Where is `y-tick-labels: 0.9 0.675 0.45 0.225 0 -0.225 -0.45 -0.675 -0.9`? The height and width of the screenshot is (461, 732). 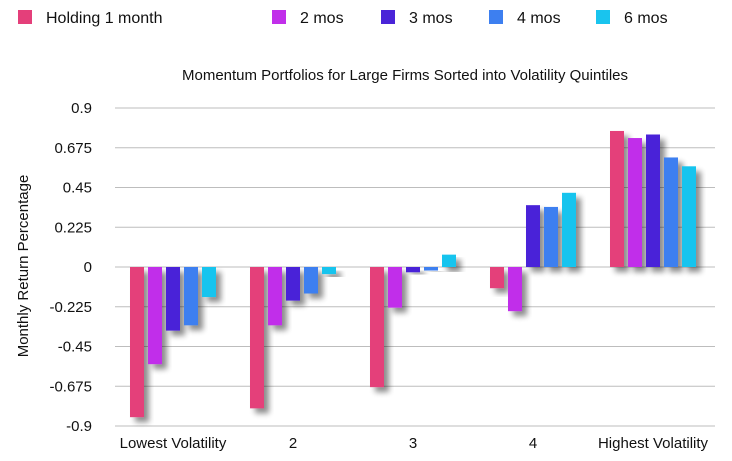 y-tick-labels: 0.9 0.675 0.45 0.225 0 -0.225 -0.45 -0.675 -0.9 is located at coordinates (70, 267).